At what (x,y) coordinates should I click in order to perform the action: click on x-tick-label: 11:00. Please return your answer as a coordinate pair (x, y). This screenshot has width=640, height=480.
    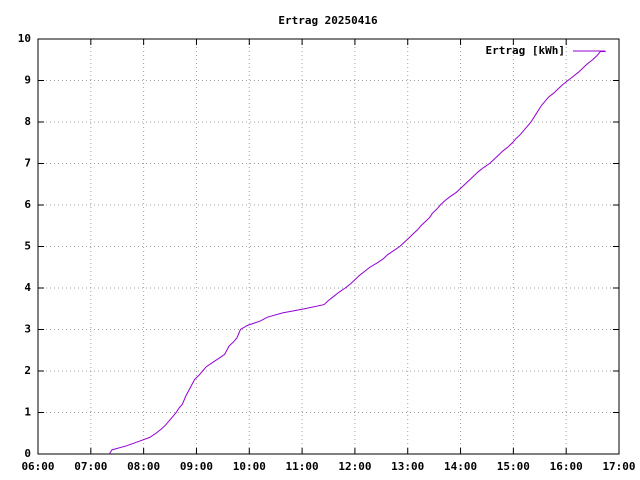
    Looking at the image, I should click on (302, 466).